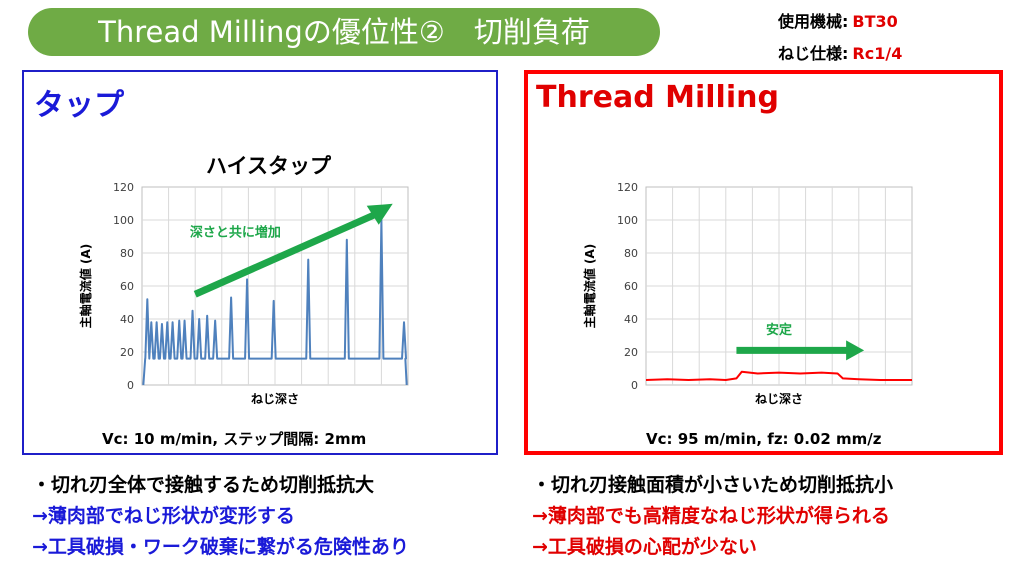 This screenshot has width=1024, height=574. Describe the element at coordinates (275, 302) in the screenshot. I see `tap-current-series` at that location.